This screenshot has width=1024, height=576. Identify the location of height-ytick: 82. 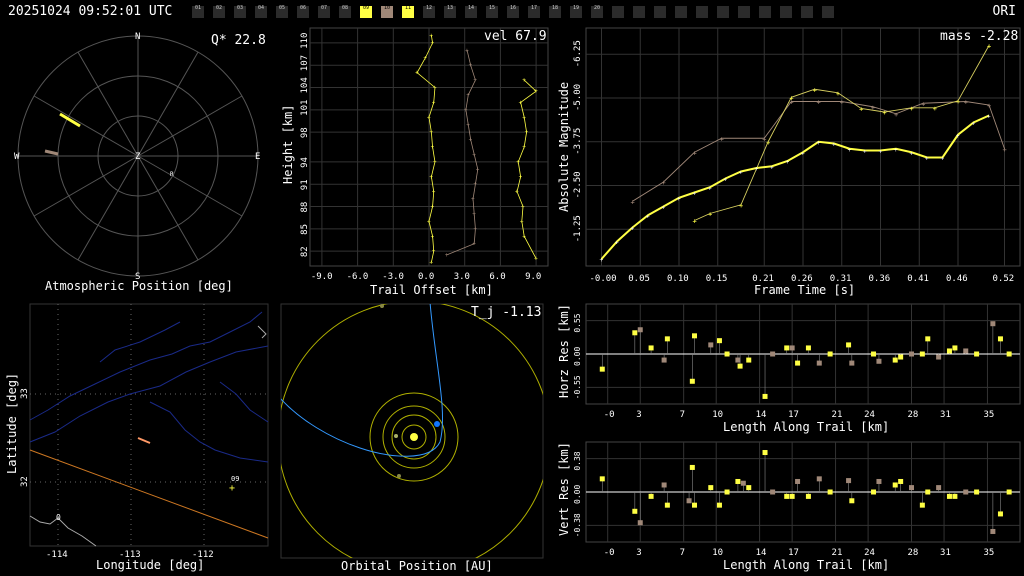
(305, 251).